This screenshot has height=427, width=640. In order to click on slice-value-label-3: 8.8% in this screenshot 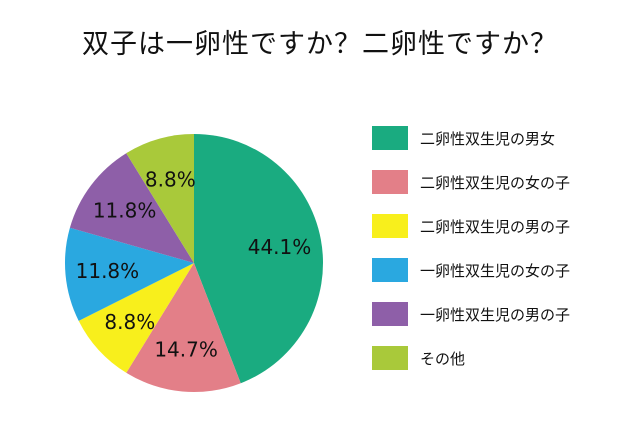, I will do `click(129, 322)`.